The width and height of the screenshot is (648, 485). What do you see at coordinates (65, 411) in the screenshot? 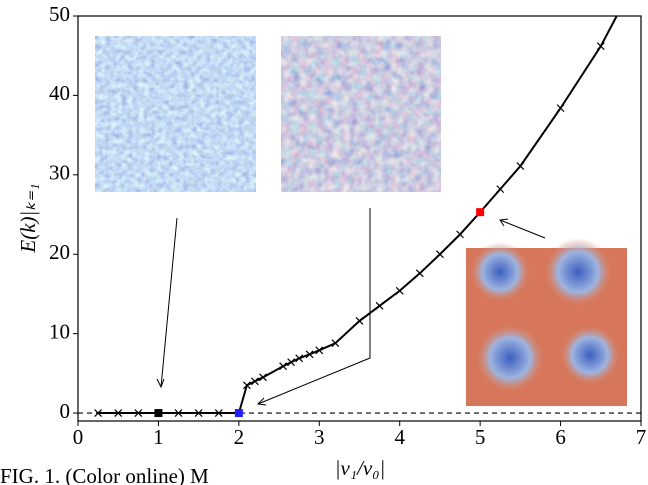
I see `y-tick-label: 0` at bounding box center [65, 411].